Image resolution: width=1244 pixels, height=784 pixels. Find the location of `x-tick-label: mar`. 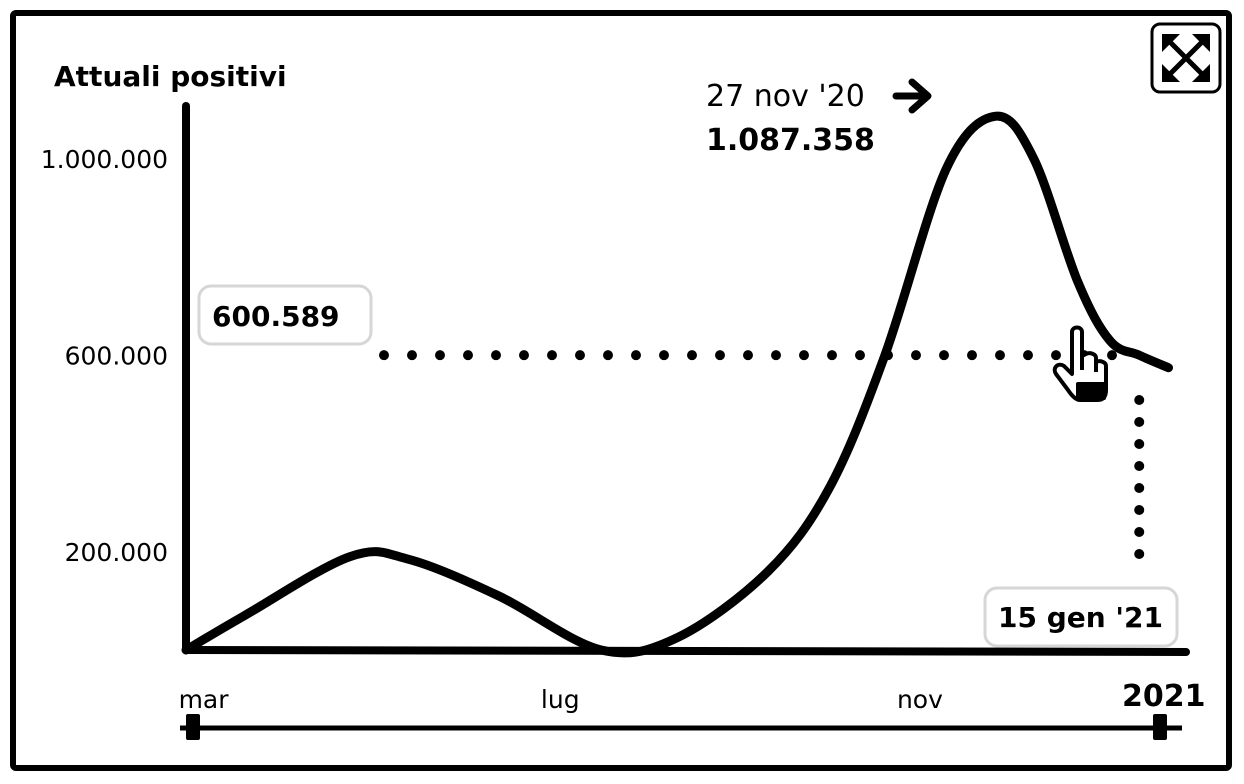

x-tick-label: mar is located at coordinates (204, 699).